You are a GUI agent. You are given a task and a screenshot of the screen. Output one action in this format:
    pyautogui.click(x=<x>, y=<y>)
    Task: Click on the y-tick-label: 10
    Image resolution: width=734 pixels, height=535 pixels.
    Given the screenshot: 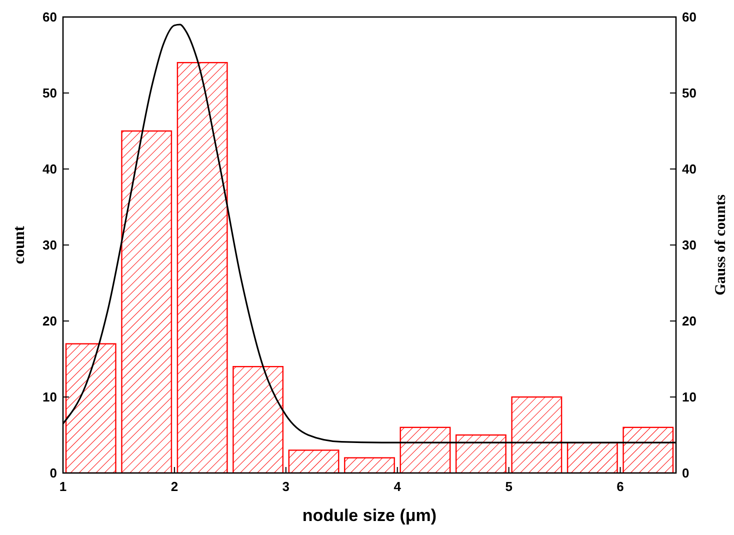 What is the action you would take?
    pyautogui.click(x=49, y=397)
    